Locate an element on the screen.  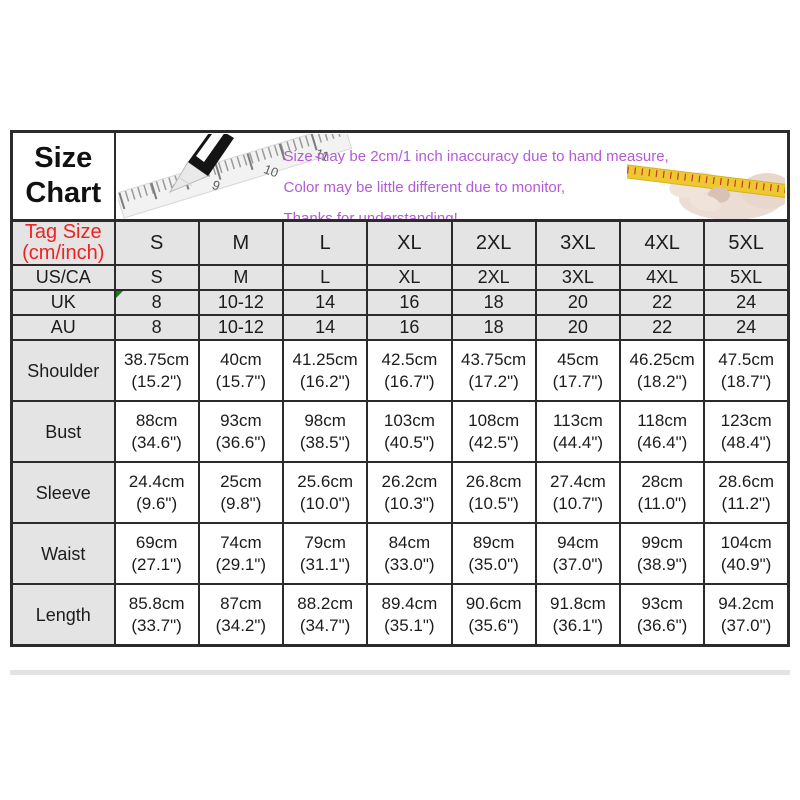
column-header: 4XL is located at coordinates (662, 242).